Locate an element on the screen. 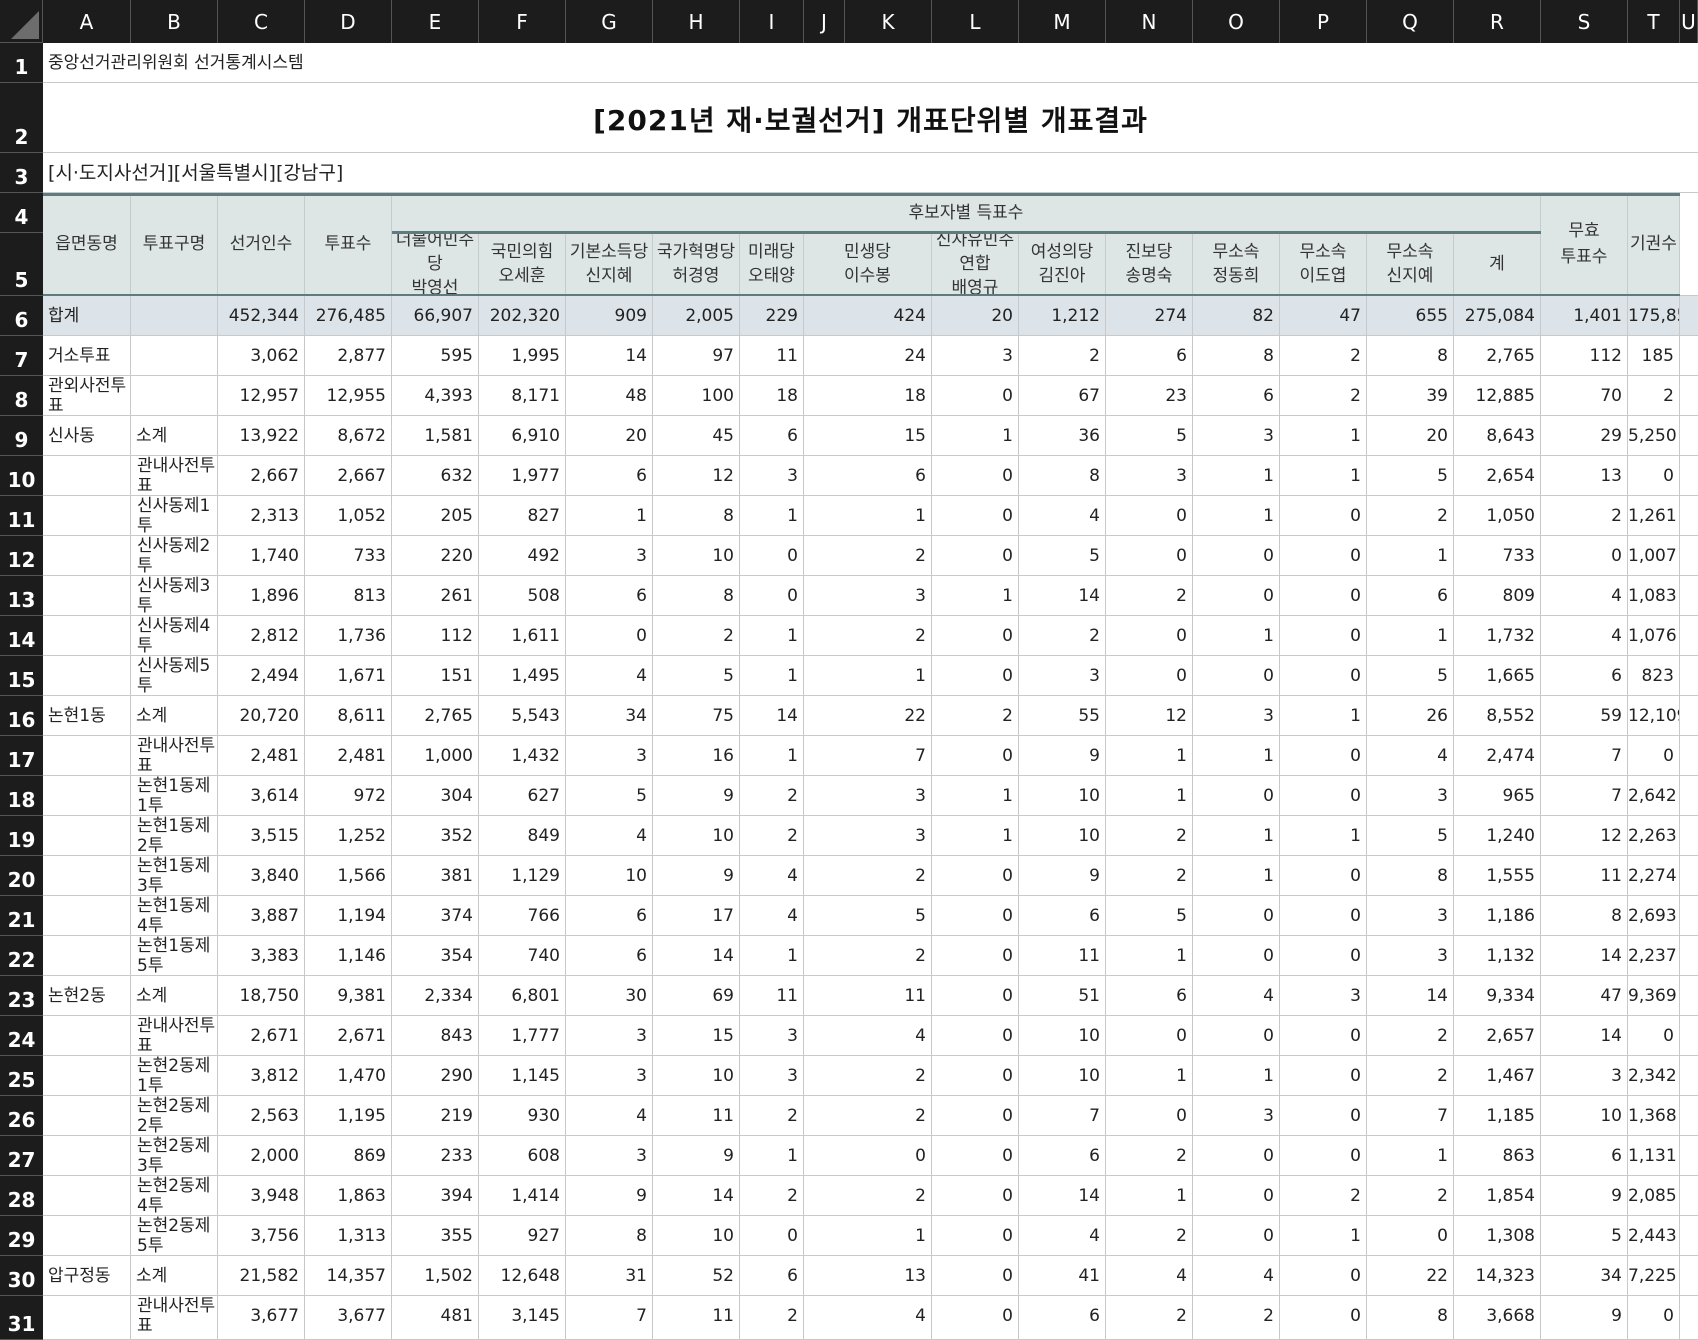 This screenshot has width=1698, height=1340. cell-value: 1,736 is located at coordinates (348, 636).